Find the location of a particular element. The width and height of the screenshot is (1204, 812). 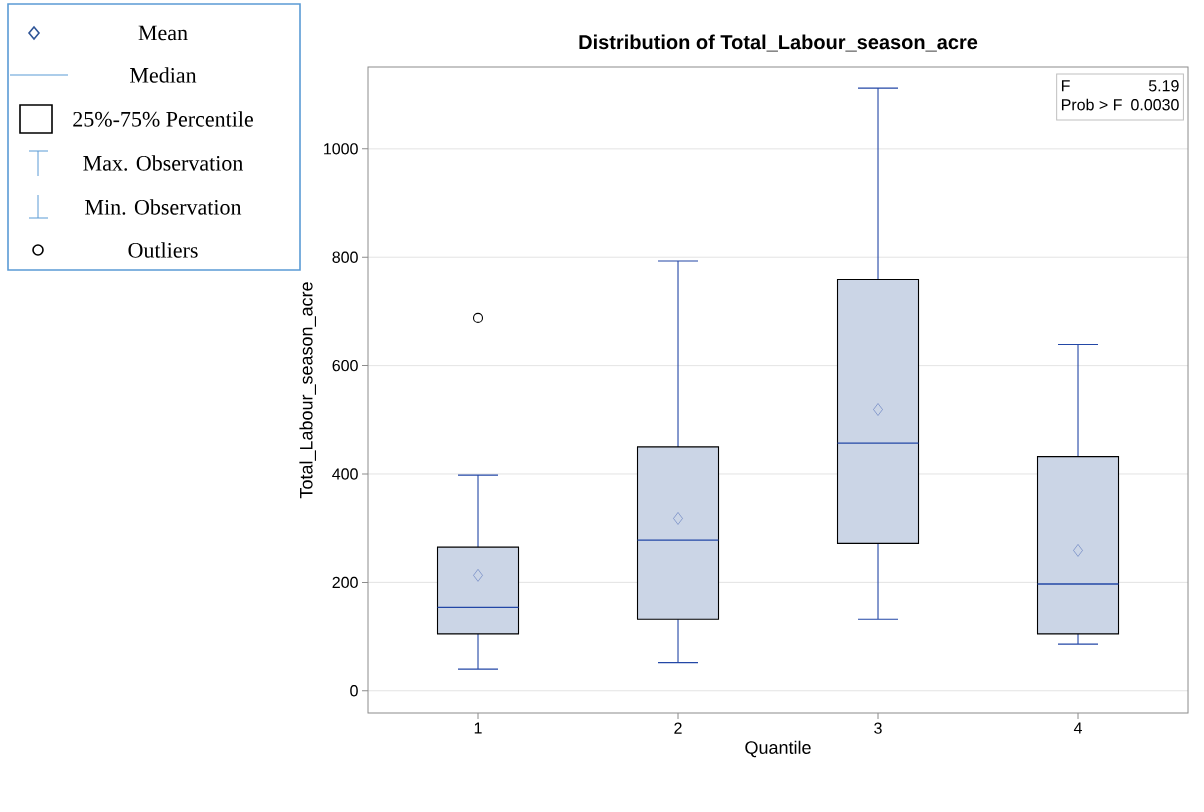

annotation: 5.19 is located at coordinates (1163, 86).